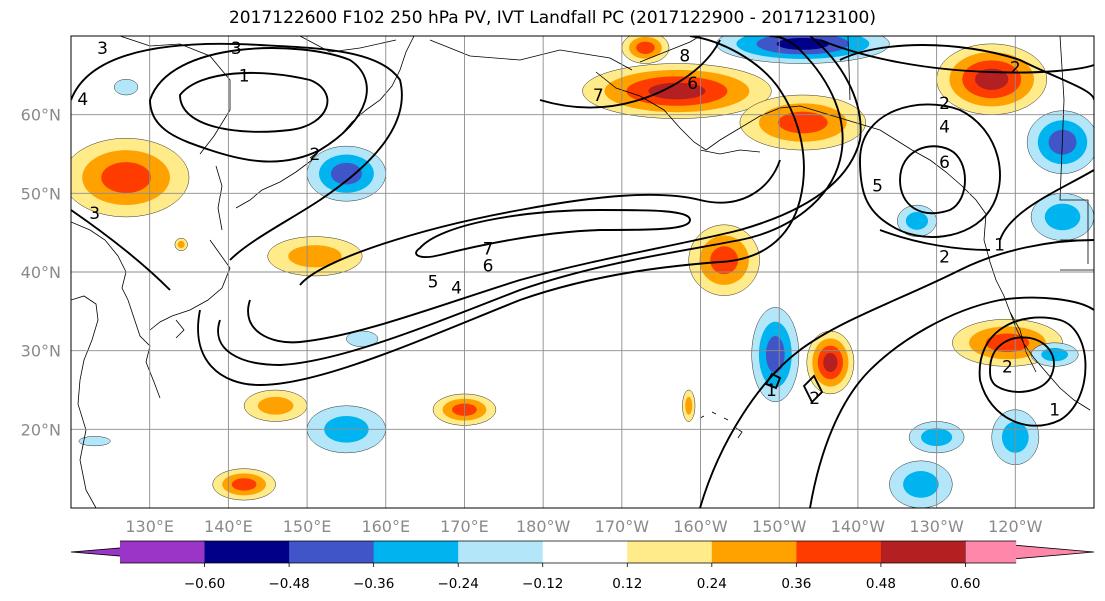 The image size is (1105, 601). Describe the element at coordinates (721, 425) in the screenshot. I see `coastline-hawaii` at that location.